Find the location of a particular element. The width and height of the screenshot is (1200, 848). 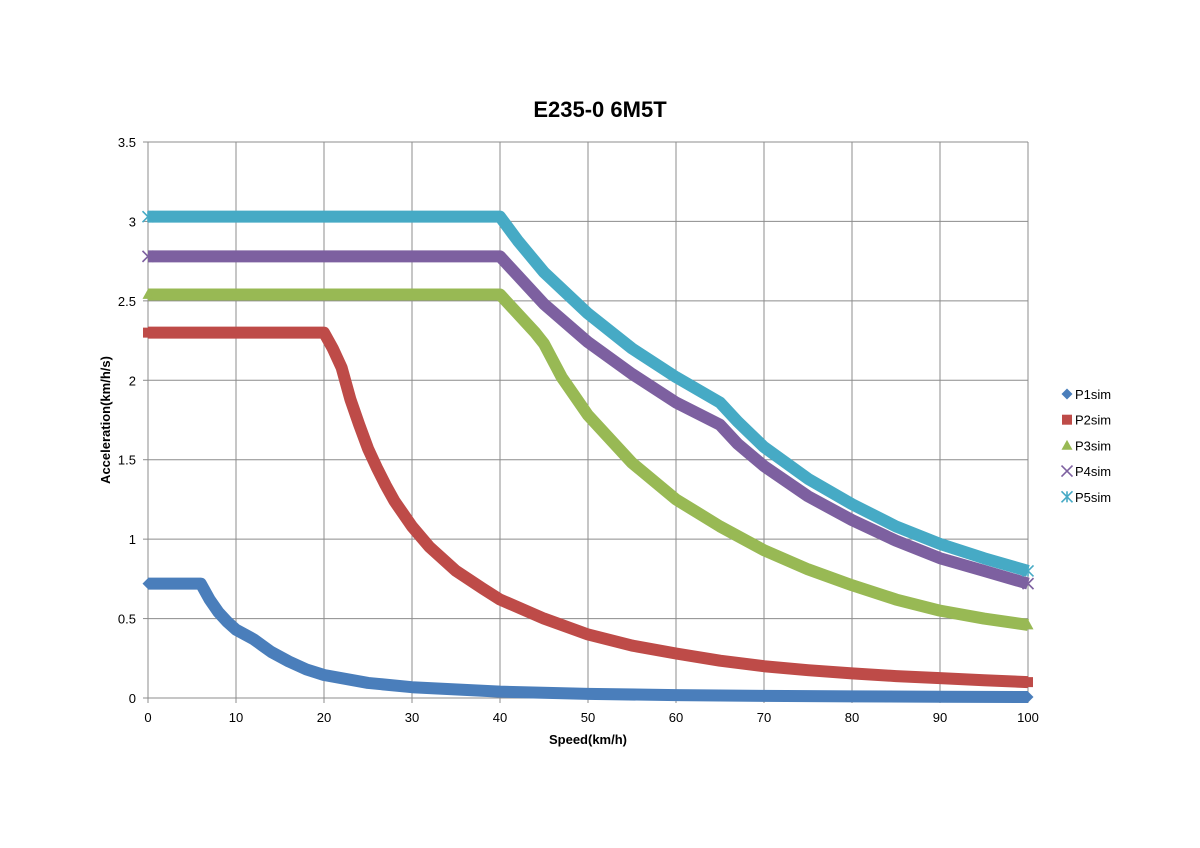

y-tick-label: 1 is located at coordinates (132, 539).